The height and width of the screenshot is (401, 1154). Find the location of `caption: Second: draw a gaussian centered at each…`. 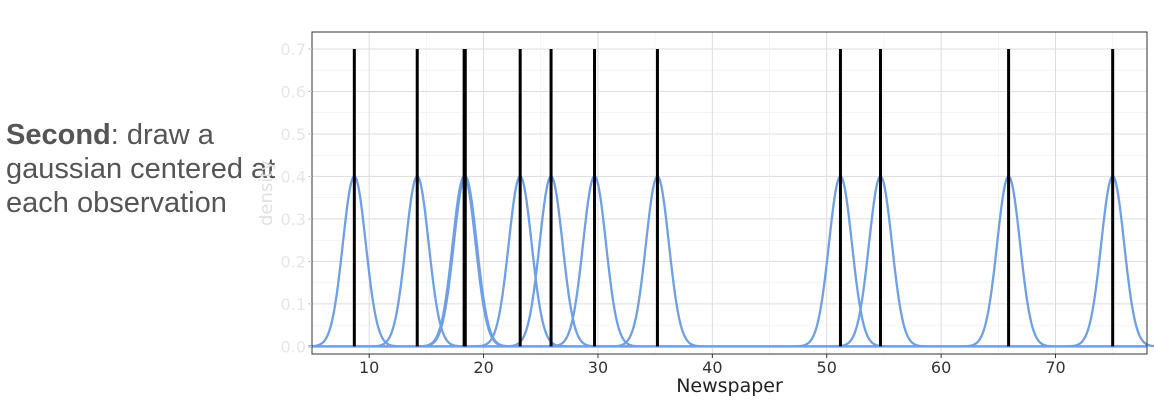

caption: Second: draw a gaussian centered at each… is located at coordinates (141, 169).